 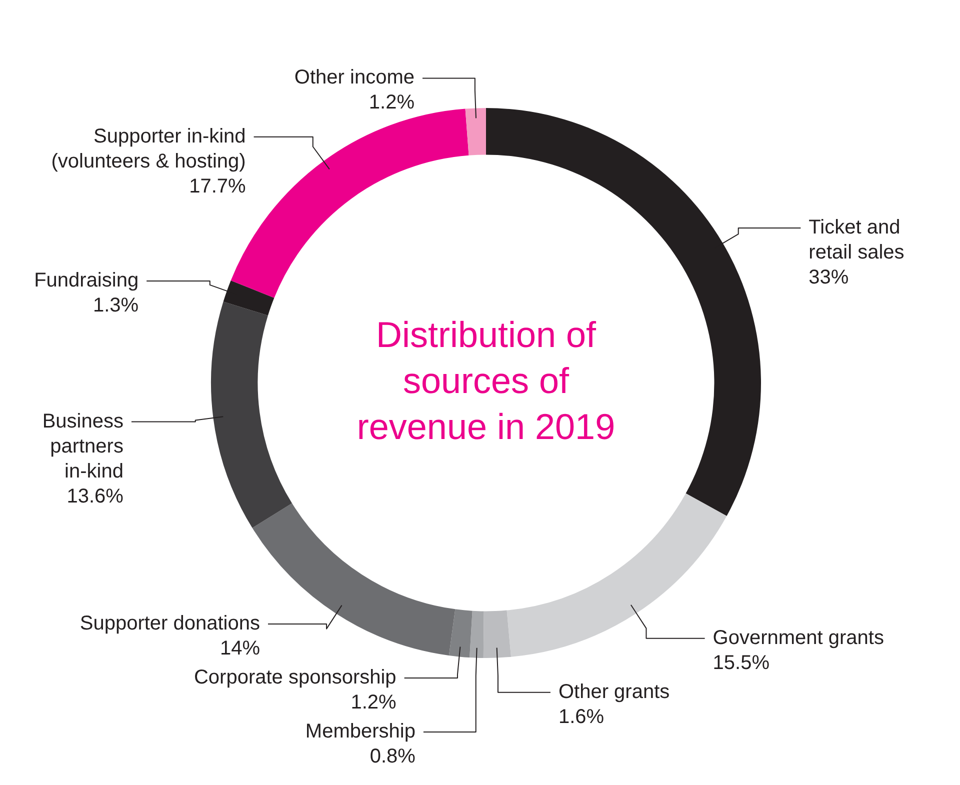 What do you see at coordinates (741, 663) in the screenshot?
I see `data-label: 15.5%` at bounding box center [741, 663].